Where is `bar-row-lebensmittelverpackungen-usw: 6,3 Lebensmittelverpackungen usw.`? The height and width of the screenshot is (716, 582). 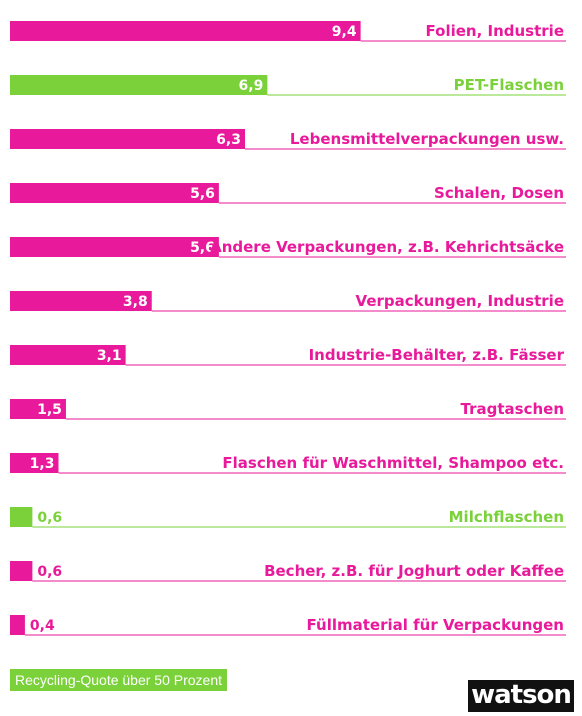 bar-row-lebensmittelverpackungen-usw: 6,3 Lebensmittelverpackungen usw. is located at coordinates (288, 139).